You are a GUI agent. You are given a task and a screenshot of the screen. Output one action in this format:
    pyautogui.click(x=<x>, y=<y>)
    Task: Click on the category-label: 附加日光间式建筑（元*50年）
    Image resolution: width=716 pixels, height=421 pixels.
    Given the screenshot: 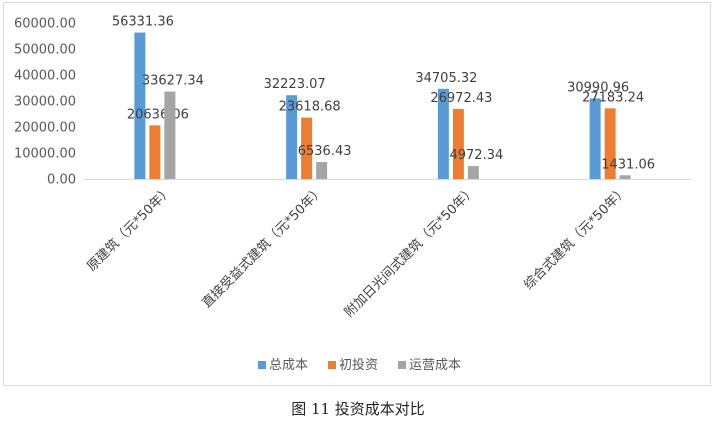 What is the action you would take?
    pyautogui.click(x=410, y=252)
    